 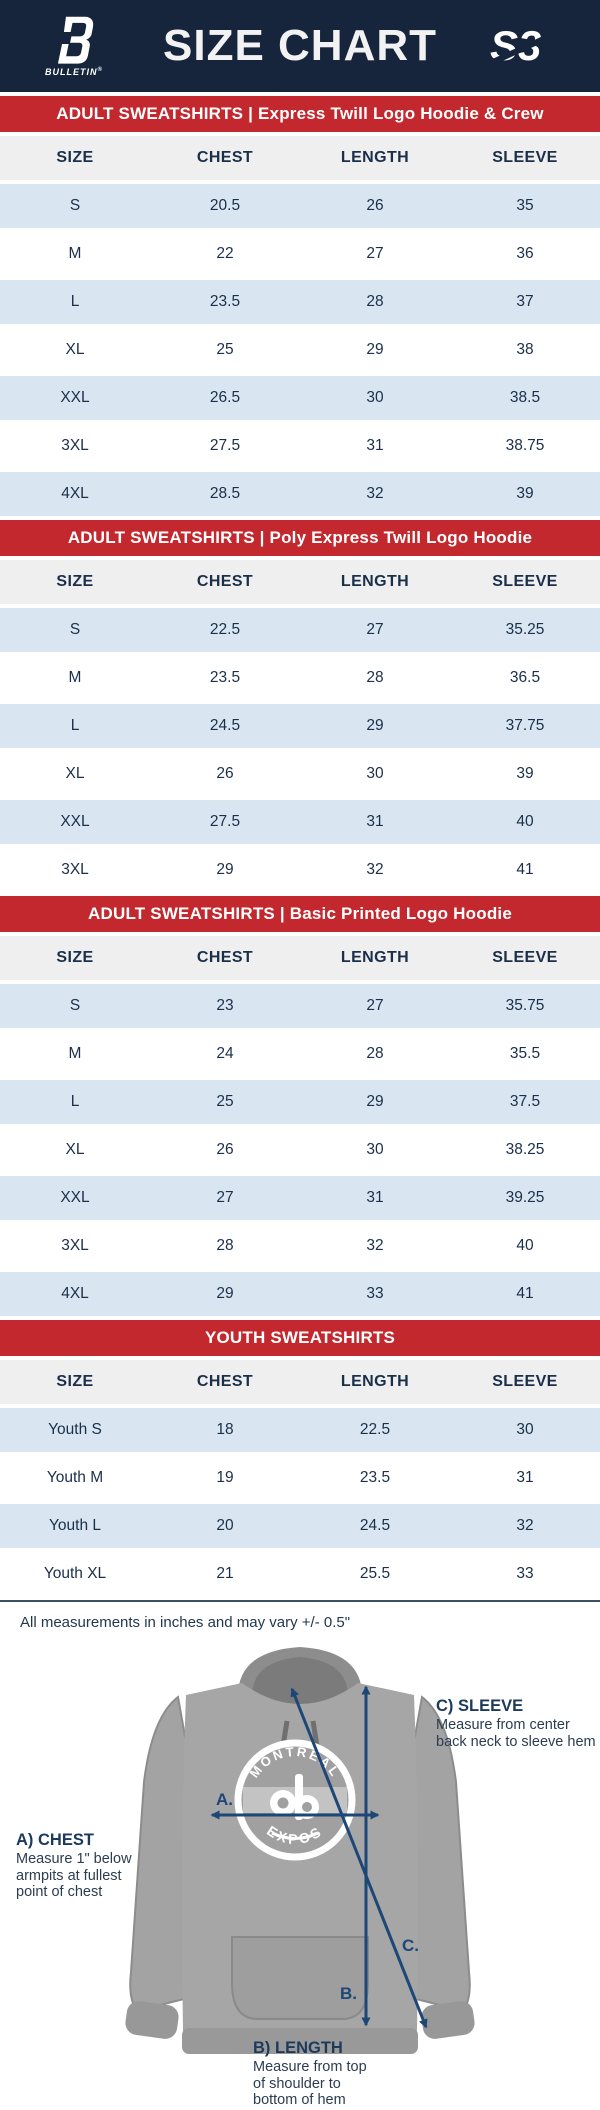 What do you see at coordinates (525, 398) in the screenshot?
I see `table-cell: 38.5` at bounding box center [525, 398].